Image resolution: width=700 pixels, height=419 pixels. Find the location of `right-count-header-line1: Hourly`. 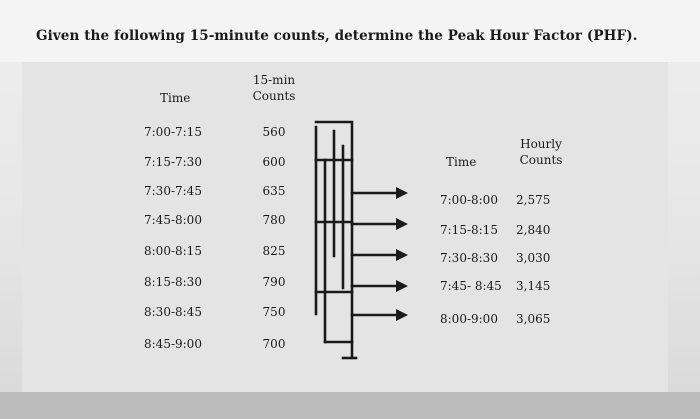

right-count-header-line1: Hourly is located at coordinates (541, 144).